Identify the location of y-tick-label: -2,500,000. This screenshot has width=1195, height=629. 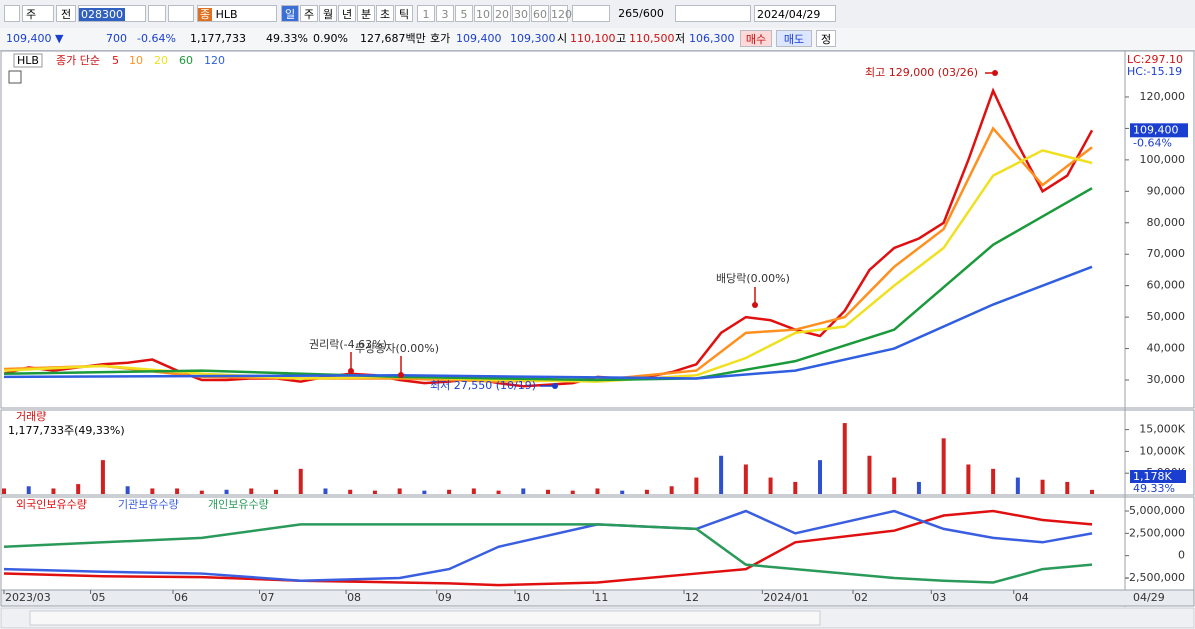
(1155, 577).